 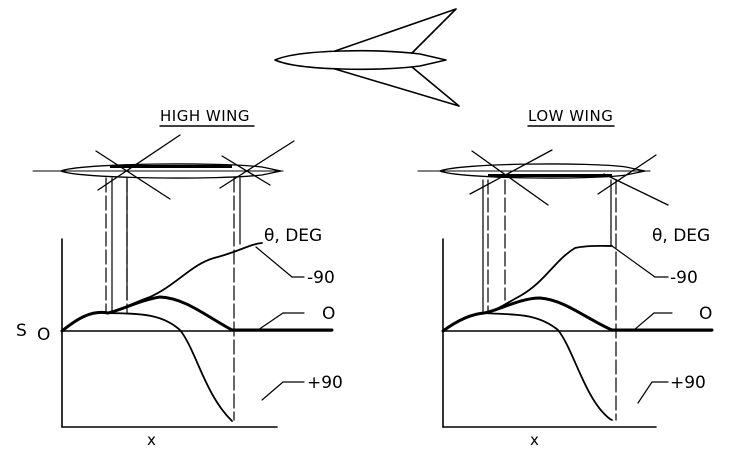 I want to click on low-wing-projection-guides, so click(x=549, y=300).